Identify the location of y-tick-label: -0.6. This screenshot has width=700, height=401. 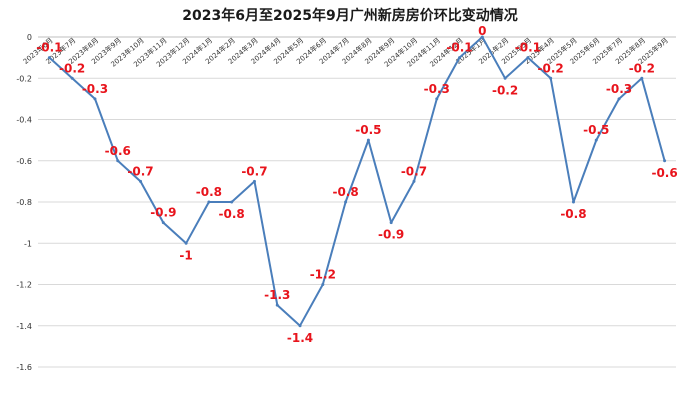
(24, 161).